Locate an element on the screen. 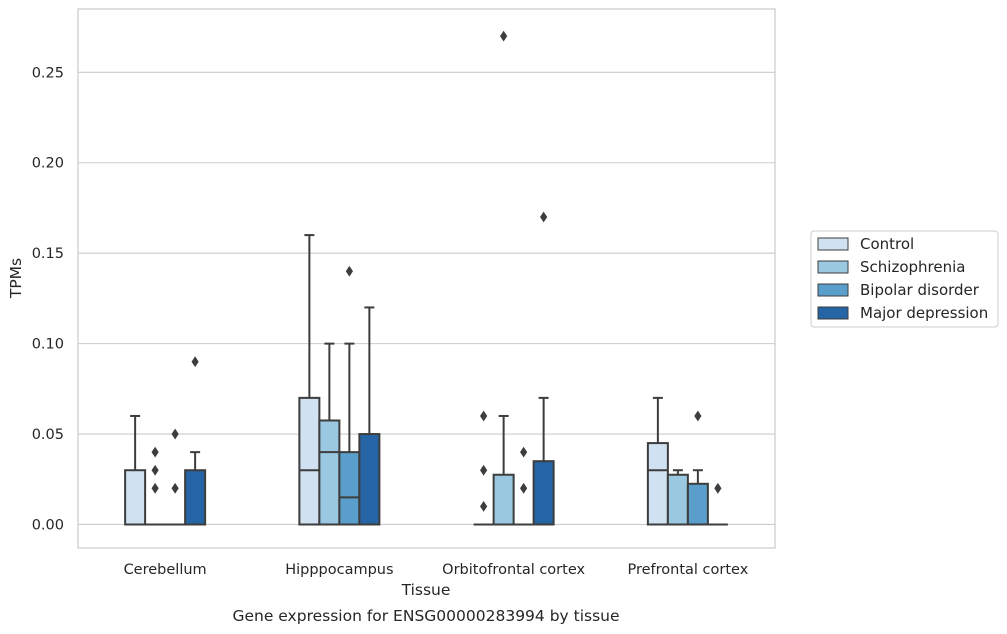 This screenshot has height=634, width=1007. legend-label: Schizophrenia is located at coordinates (912, 267).